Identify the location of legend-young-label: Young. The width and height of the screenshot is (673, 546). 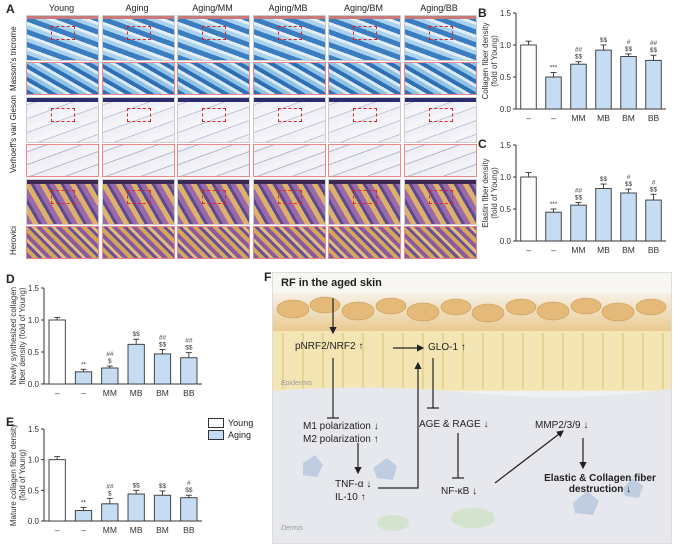
(241, 423).